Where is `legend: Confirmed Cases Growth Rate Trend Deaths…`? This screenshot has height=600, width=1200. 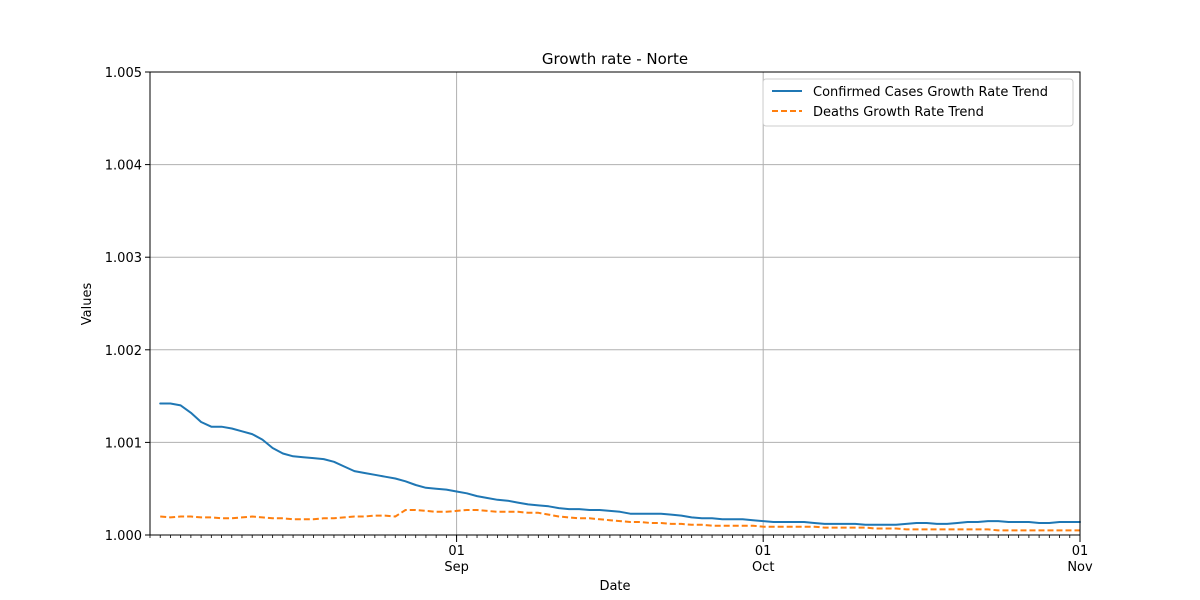 legend: Confirmed Cases Growth Rate Trend Deaths… is located at coordinates (918, 102).